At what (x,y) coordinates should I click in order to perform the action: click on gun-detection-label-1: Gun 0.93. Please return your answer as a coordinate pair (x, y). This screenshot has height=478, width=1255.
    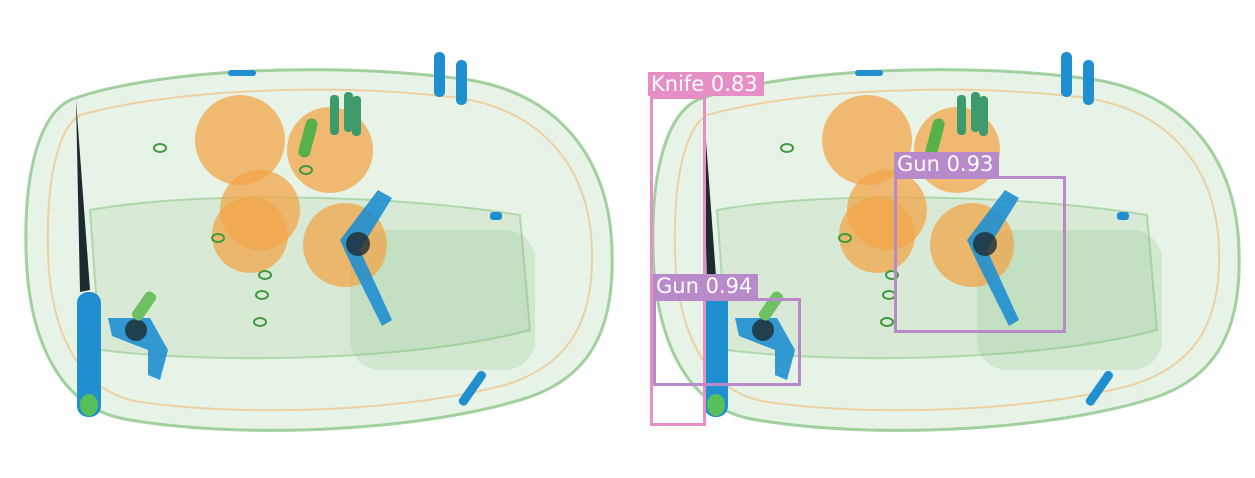
    Looking at the image, I should click on (947, 164).